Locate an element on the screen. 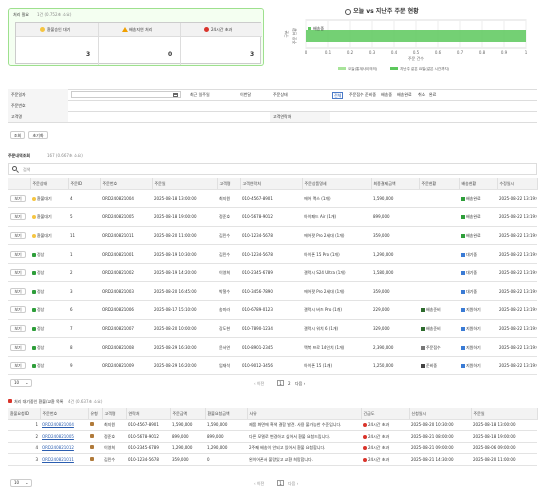 The image size is (545, 500). orders-page-size: 10 ⌄ is located at coordinates (21, 383).